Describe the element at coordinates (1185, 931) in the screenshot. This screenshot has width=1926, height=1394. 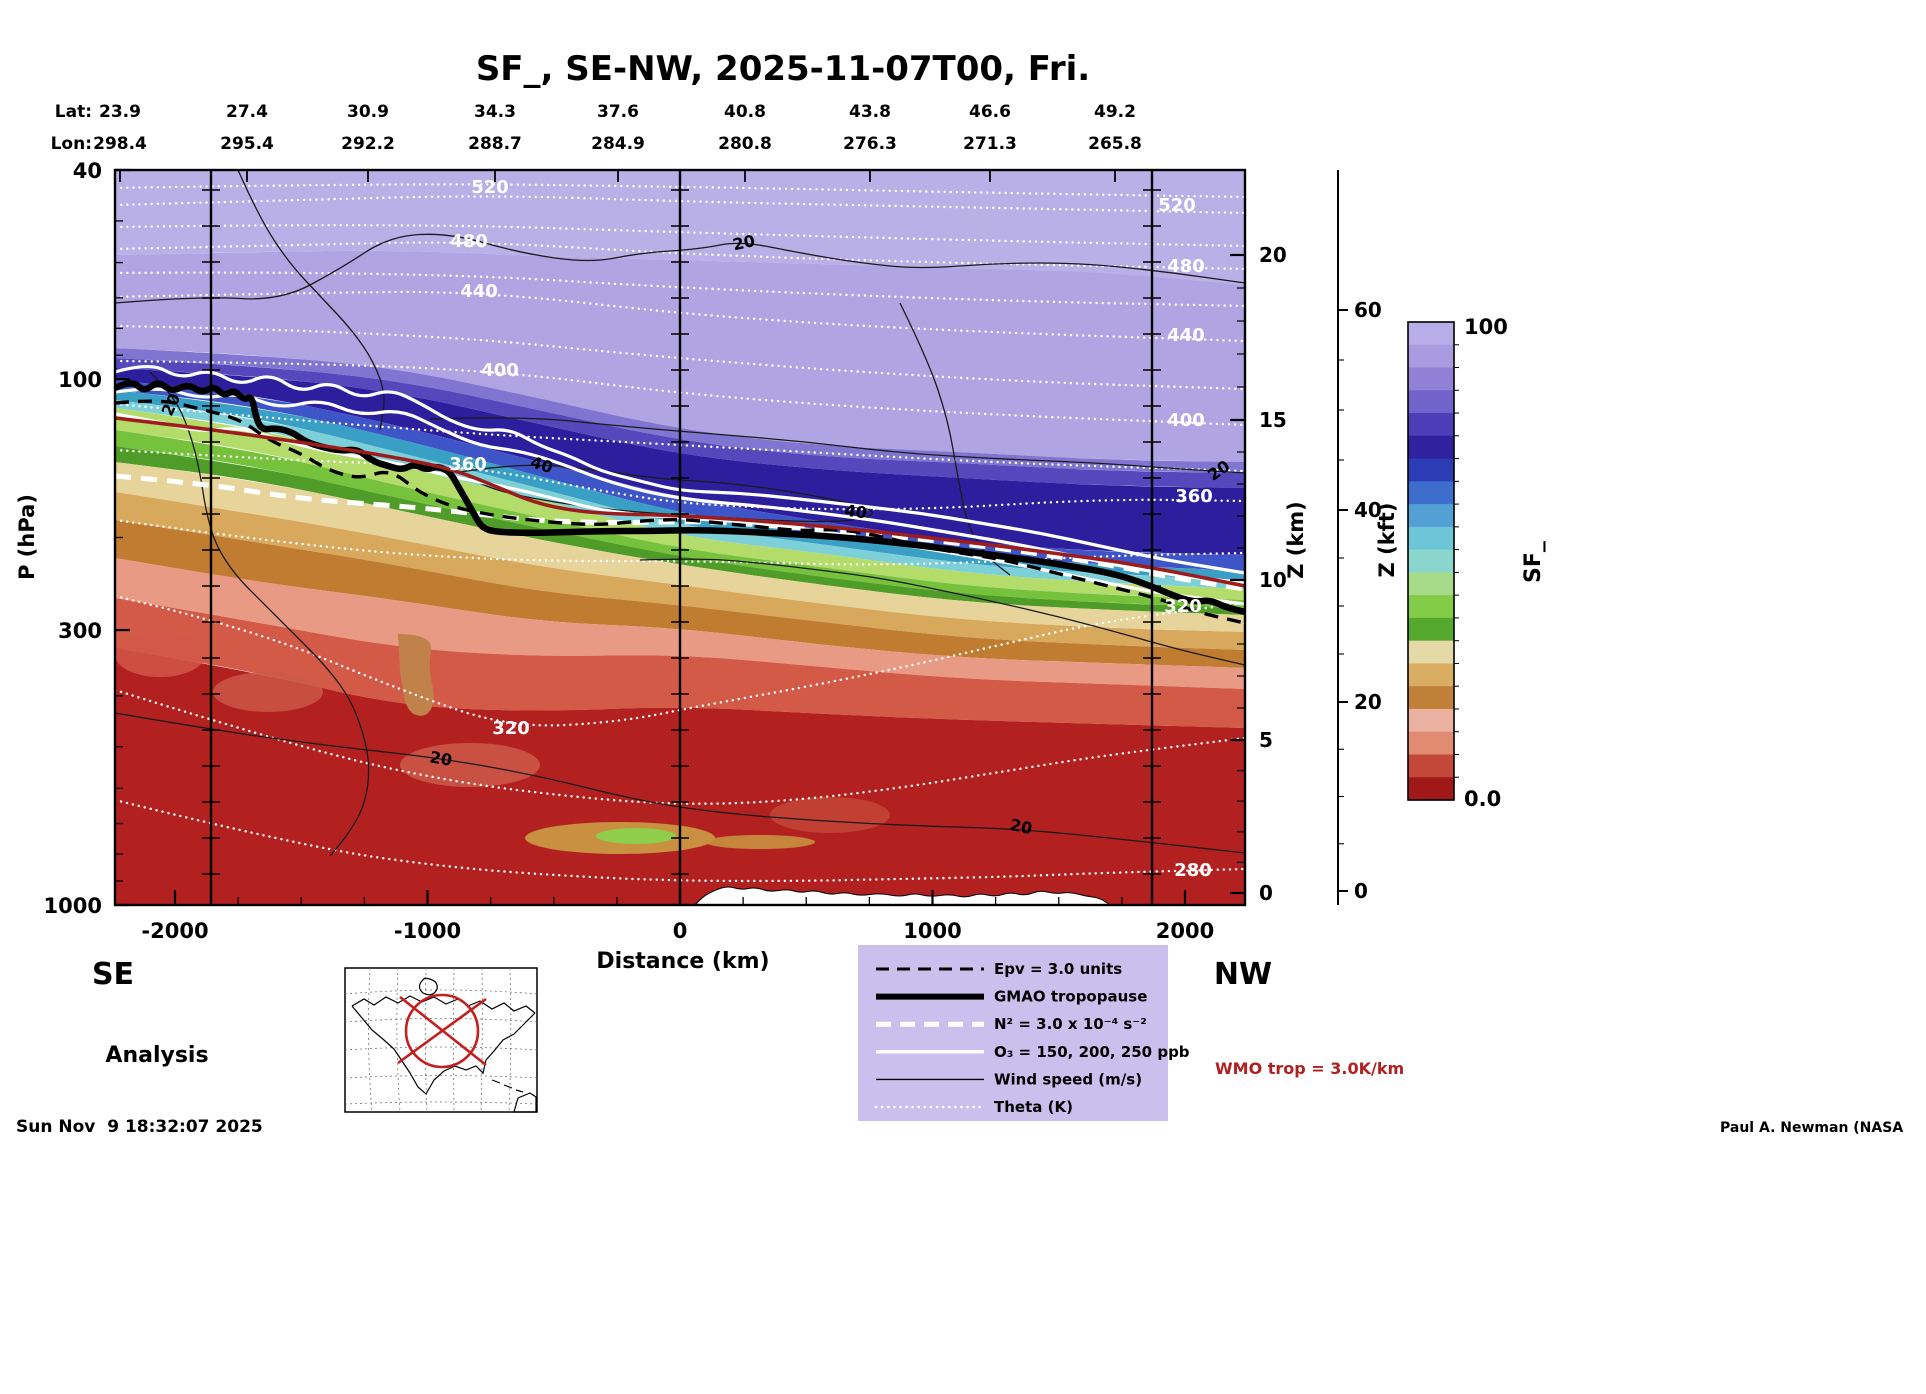
I see `x-tick-label: 2000` at that location.